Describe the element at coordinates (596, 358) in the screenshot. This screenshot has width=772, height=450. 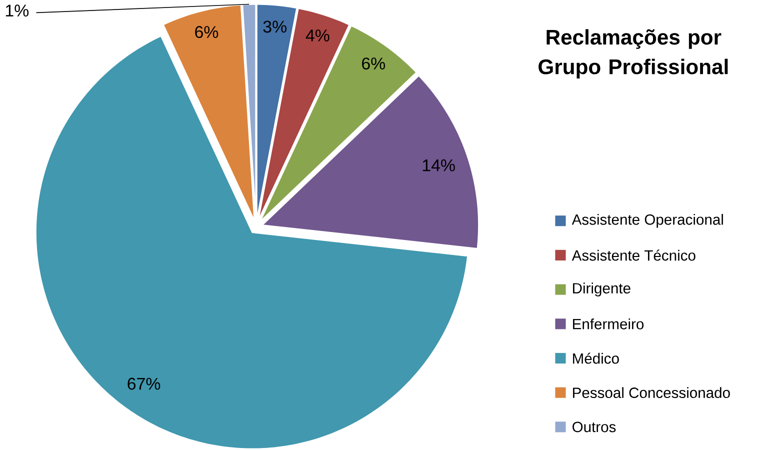
I see `legend-label: Médico` at that location.